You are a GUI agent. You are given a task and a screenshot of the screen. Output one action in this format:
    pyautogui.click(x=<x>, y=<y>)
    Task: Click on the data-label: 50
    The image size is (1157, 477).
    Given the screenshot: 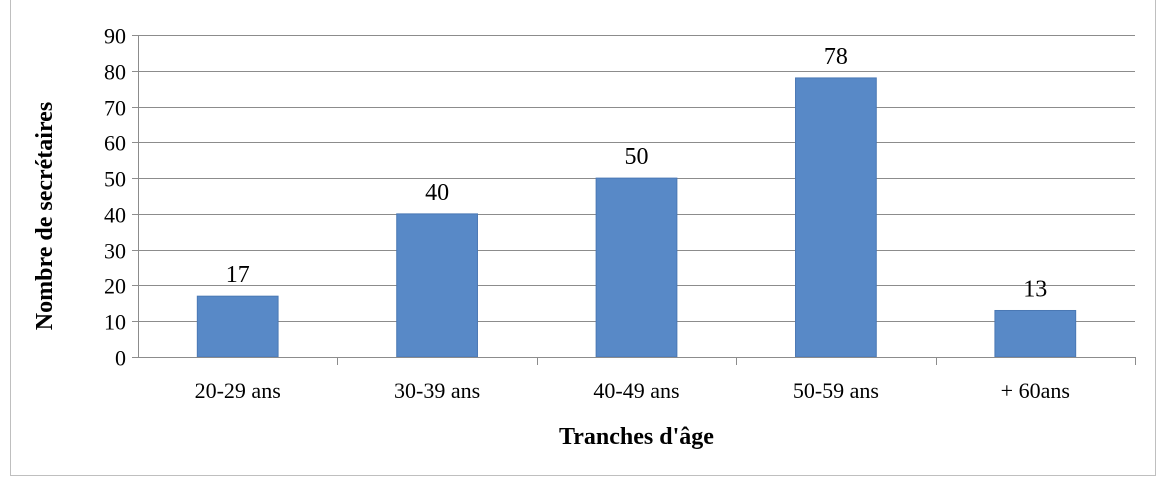 What is the action you would take?
    pyautogui.click(x=637, y=157)
    